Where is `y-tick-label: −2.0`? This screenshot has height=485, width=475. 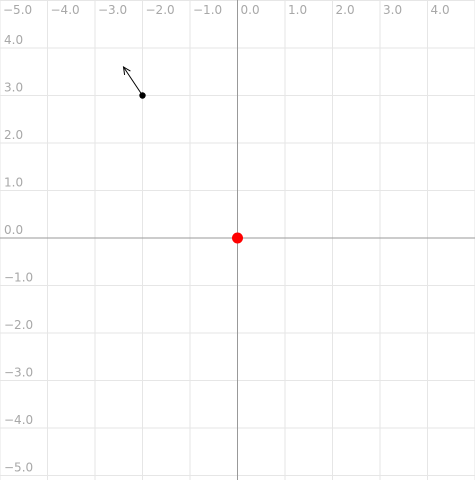 y-tick-label: −2.0 is located at coordinates (18, 325).